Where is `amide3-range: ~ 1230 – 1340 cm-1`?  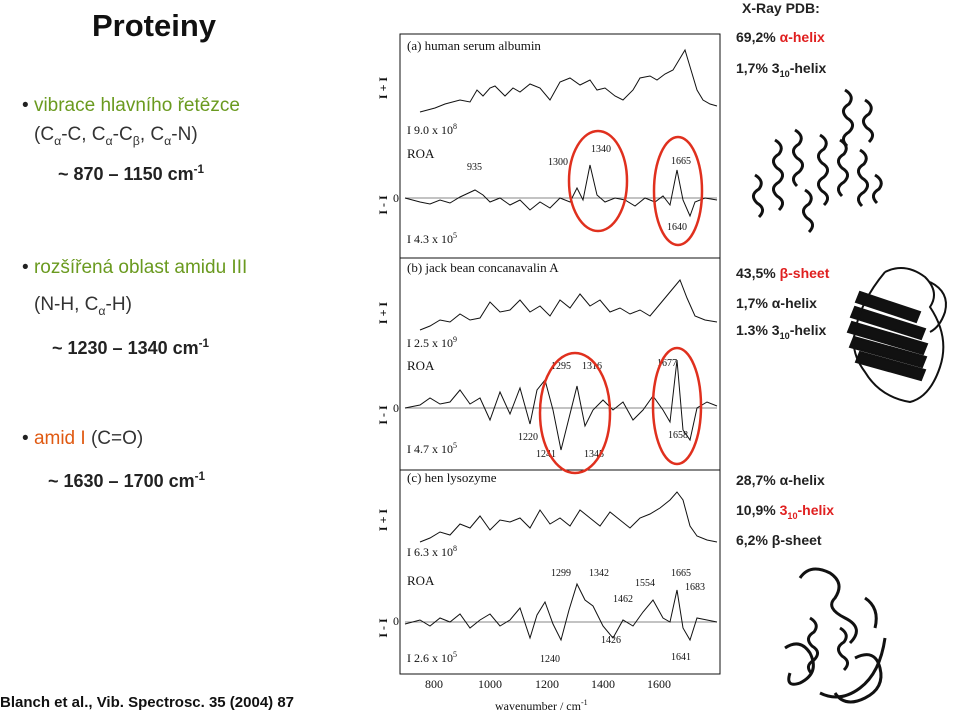 amide3-range: ~ 1230 – 1340 cm-1 is located at coordinates (131, 347).